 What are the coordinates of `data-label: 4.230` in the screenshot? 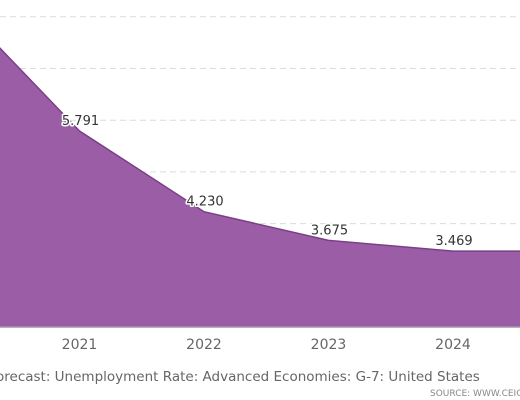 It's located at (204, 202).